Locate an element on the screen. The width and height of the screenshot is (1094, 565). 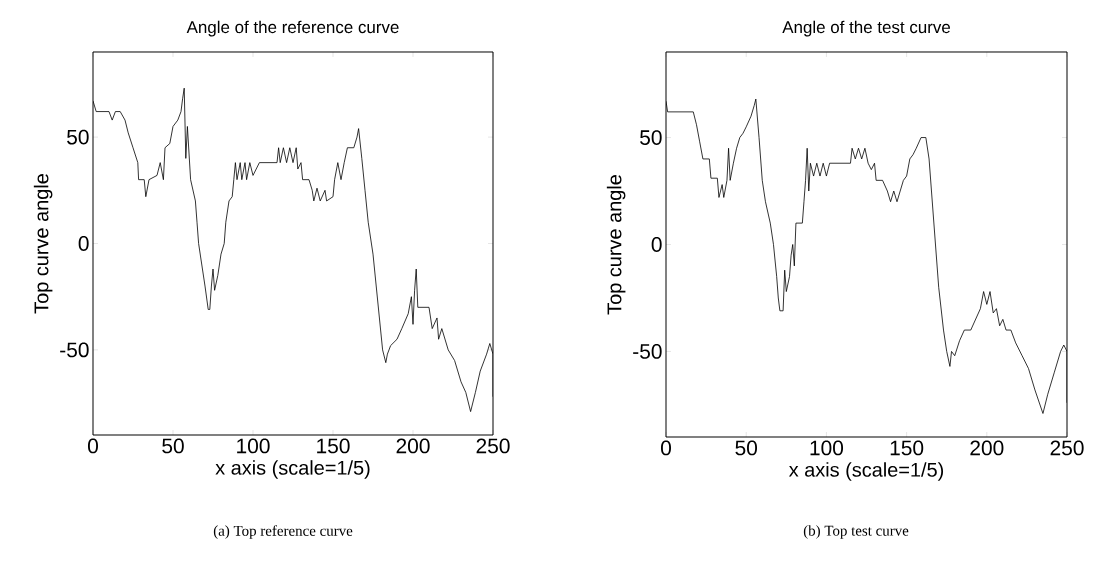
chart-title: Angle of the test curve is located at coordinates (866, 28).